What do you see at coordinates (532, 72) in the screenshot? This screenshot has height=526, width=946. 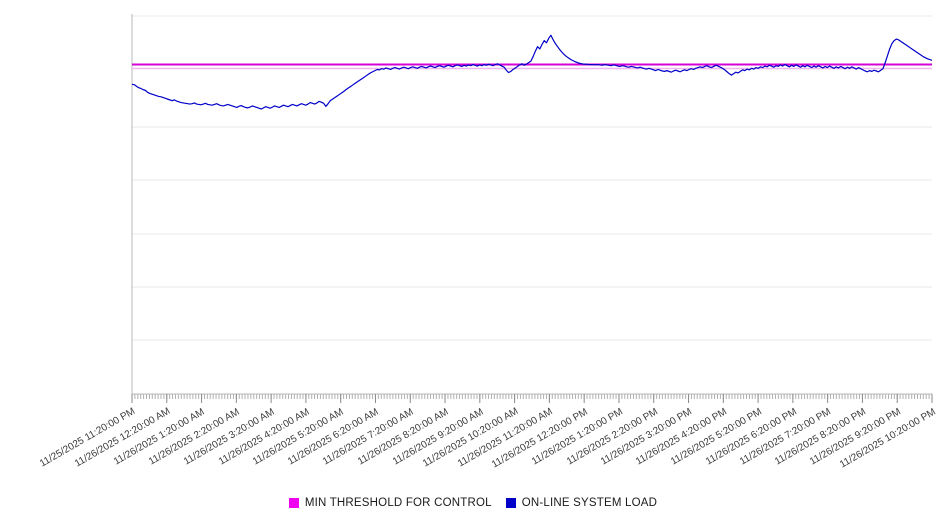 I see `online-system-load-line` at bounding box center [532, 72].